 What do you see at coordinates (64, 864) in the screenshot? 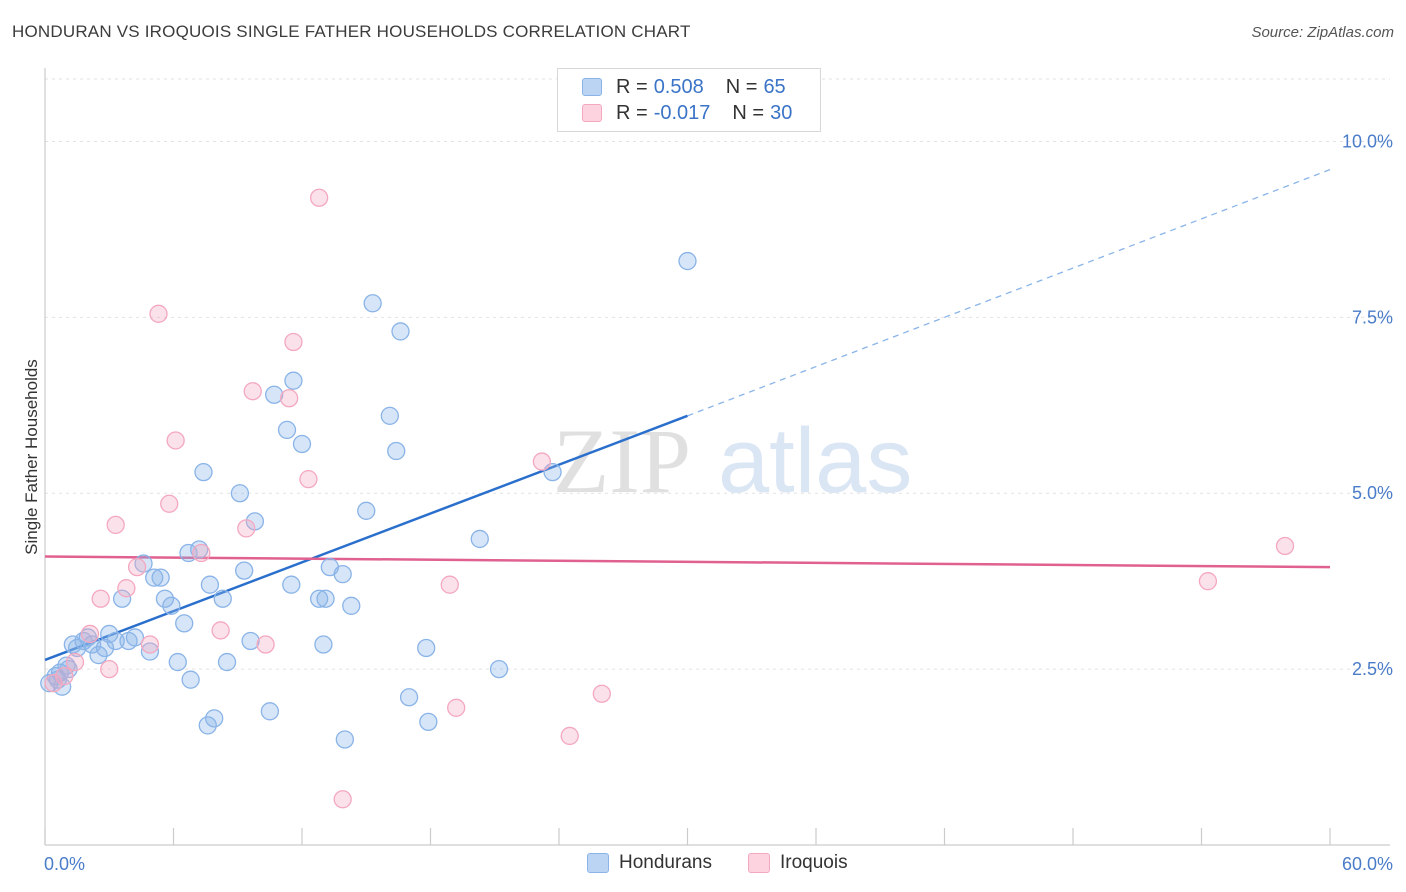
I see `x-tick-label-min: 0.0%` at bounding box center [64, 864].